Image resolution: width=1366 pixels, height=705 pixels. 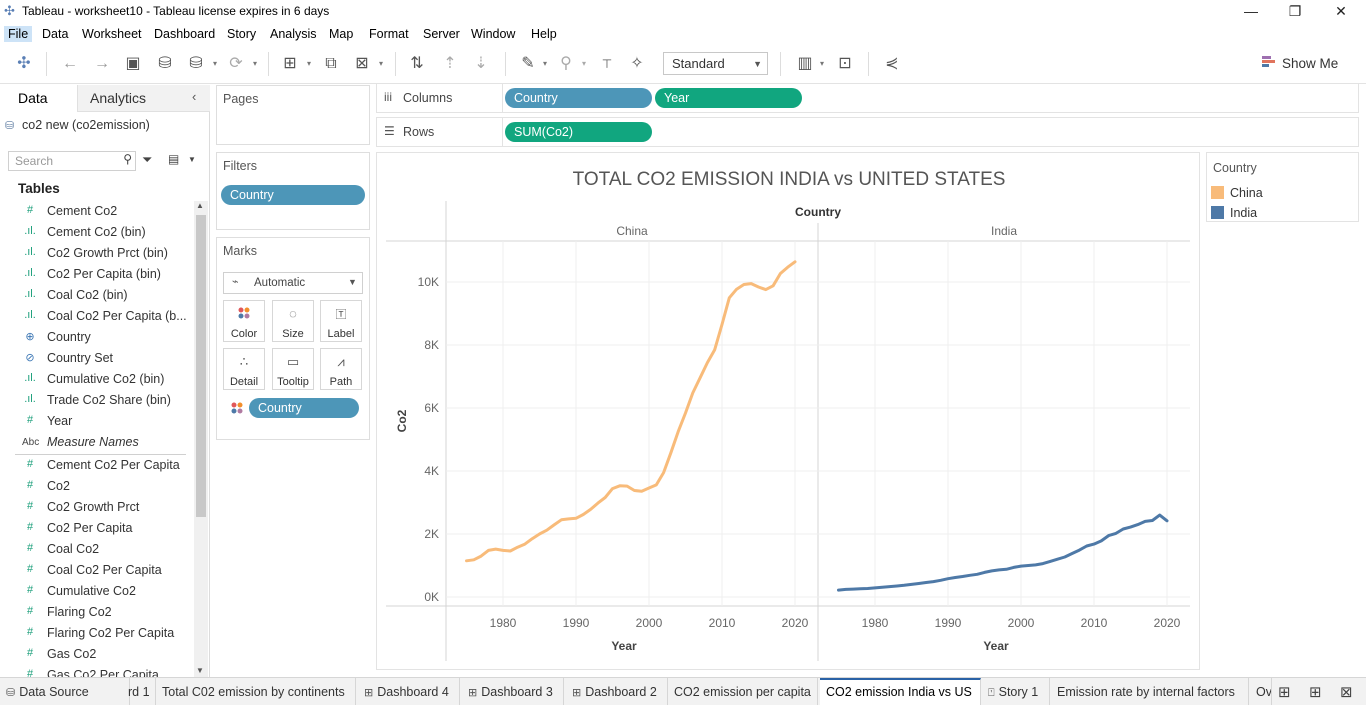 I want to click on detail-button: ∴ Detail, so click(x=244, y=369).